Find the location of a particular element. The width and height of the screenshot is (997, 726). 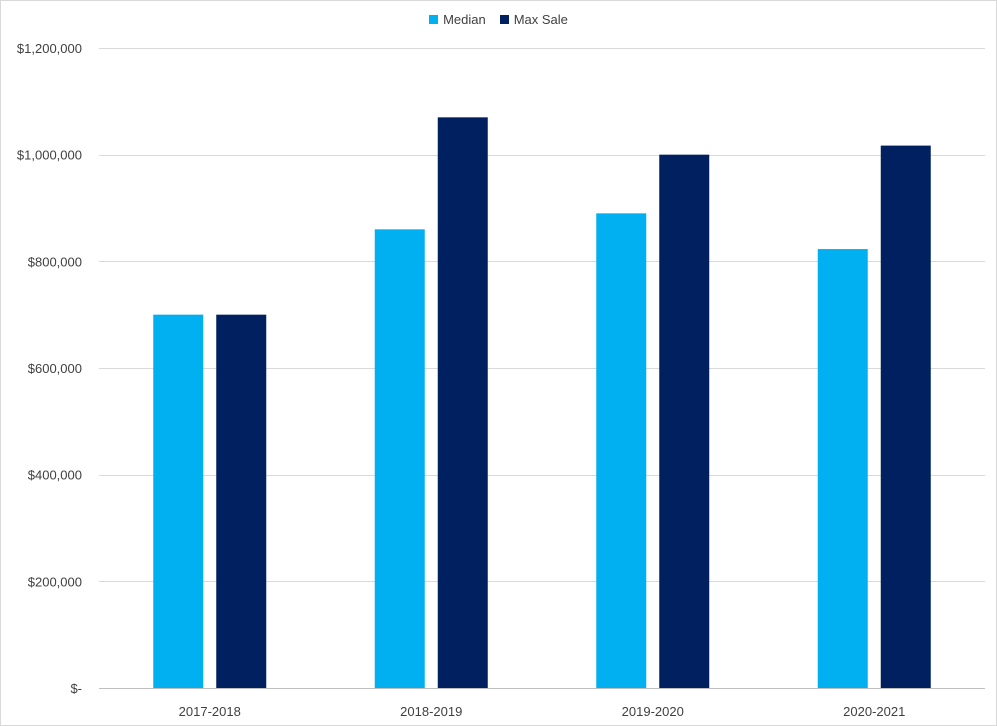

y-tick-label: $1,000,000 is located at coordinates (49, 155).